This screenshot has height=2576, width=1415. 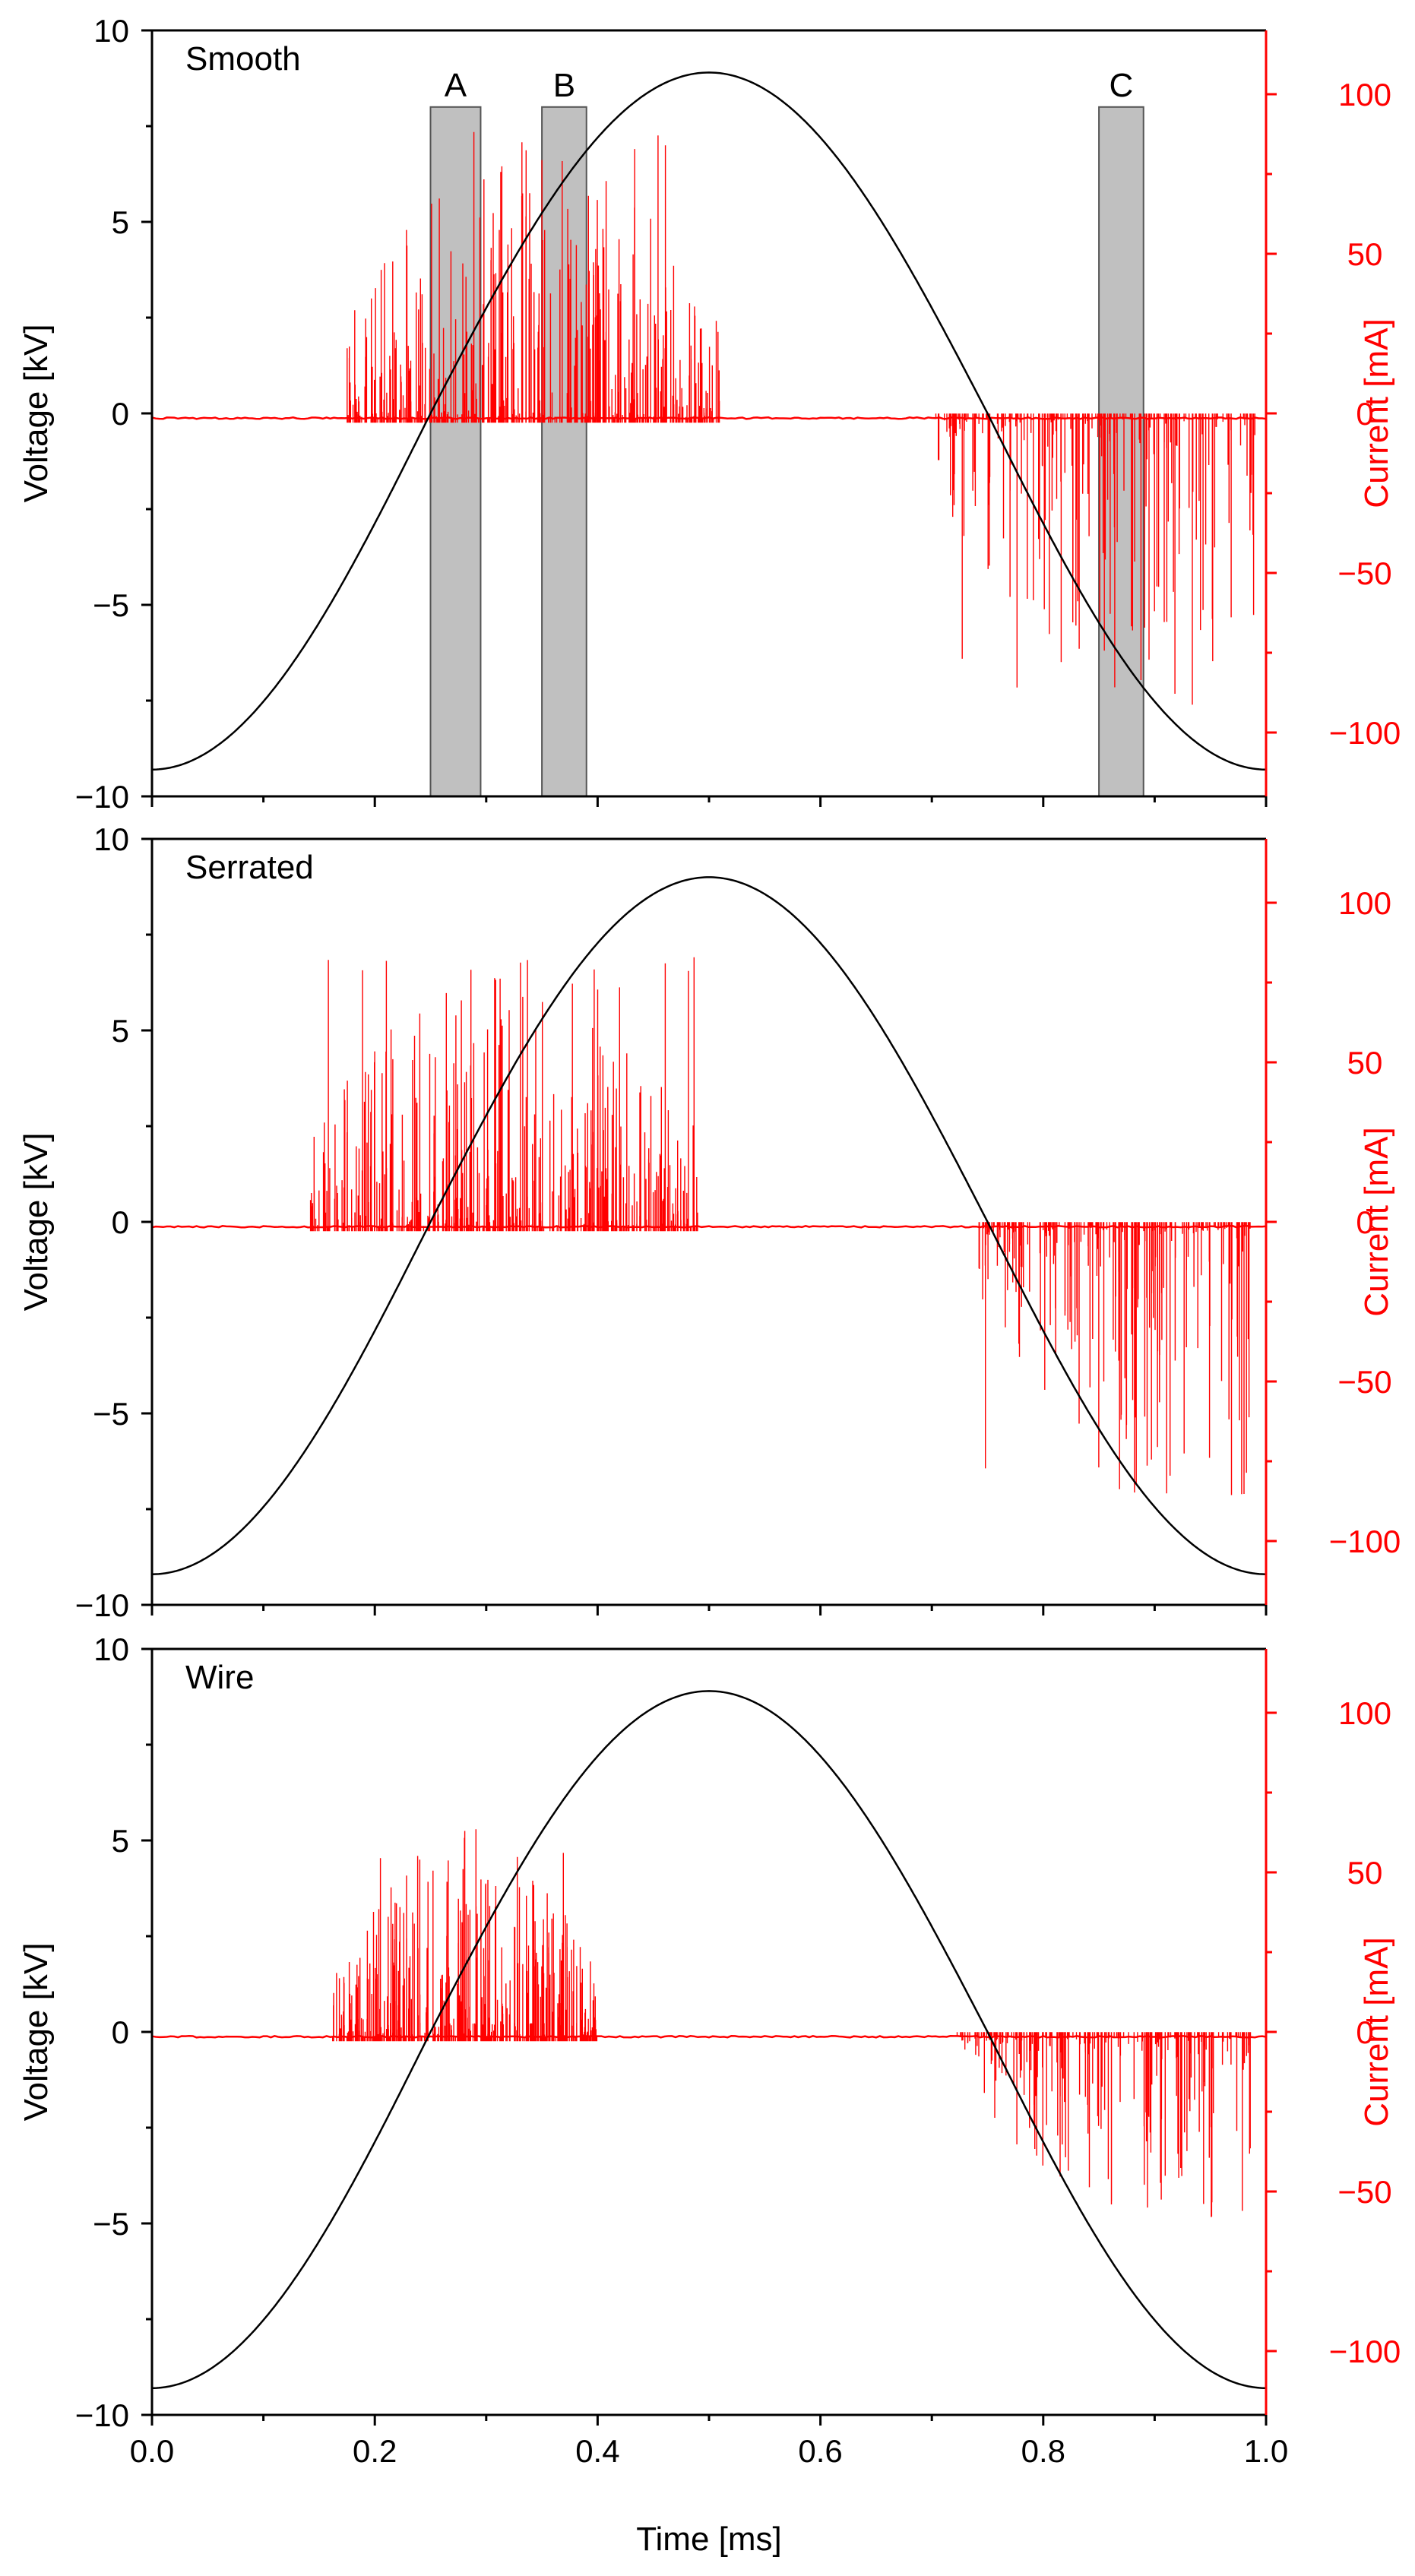 What do you see at coordinates (152, 2451) in the screenshot?
I see `x-tick-label: 0.0` at bounding box center [152, 2451].